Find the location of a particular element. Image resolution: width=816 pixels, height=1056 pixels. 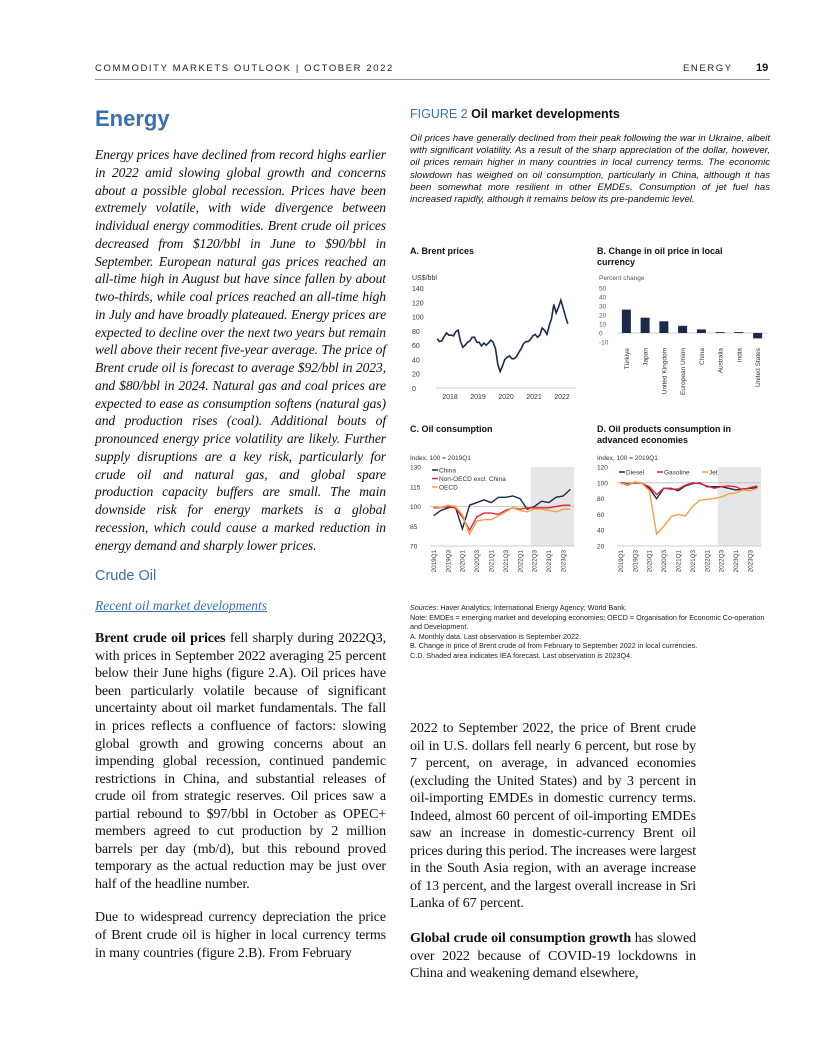

y-tick-label: 70 is located at coordinates (414, 547).